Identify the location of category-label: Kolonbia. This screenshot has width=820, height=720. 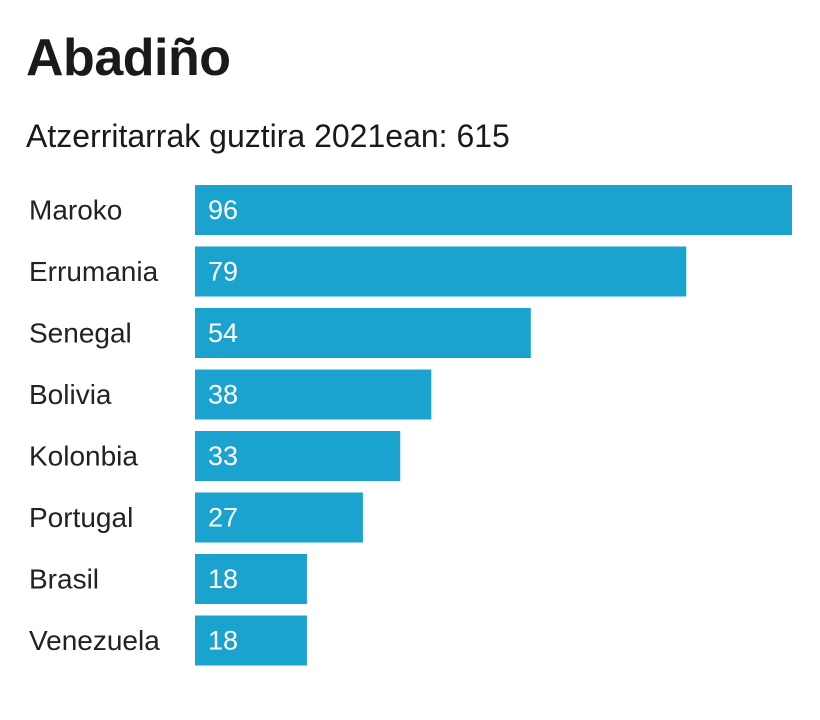
(83, 456).